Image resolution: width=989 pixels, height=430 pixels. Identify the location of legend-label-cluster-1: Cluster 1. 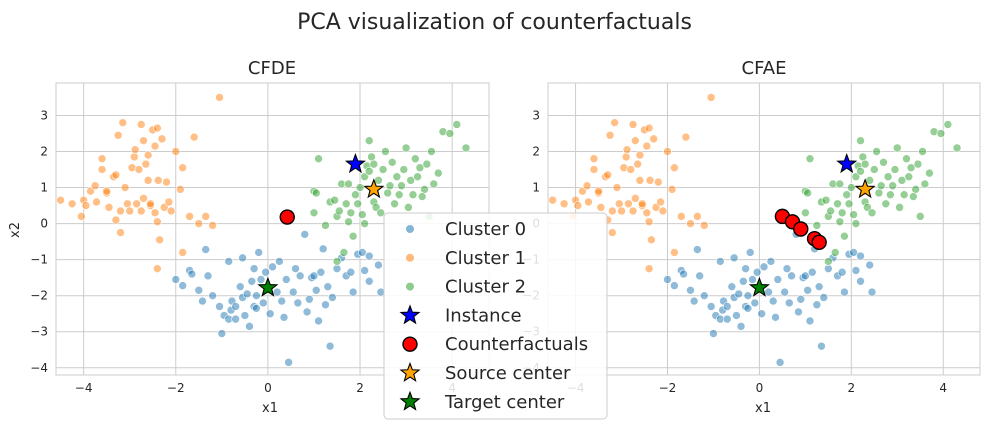
(485, 258).